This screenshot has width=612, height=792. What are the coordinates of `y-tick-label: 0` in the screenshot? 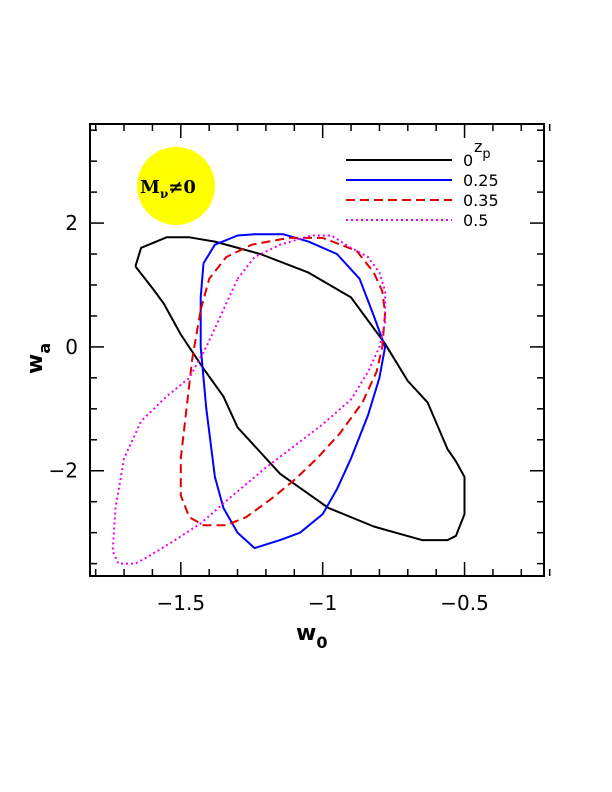 It's located at (71, 347).